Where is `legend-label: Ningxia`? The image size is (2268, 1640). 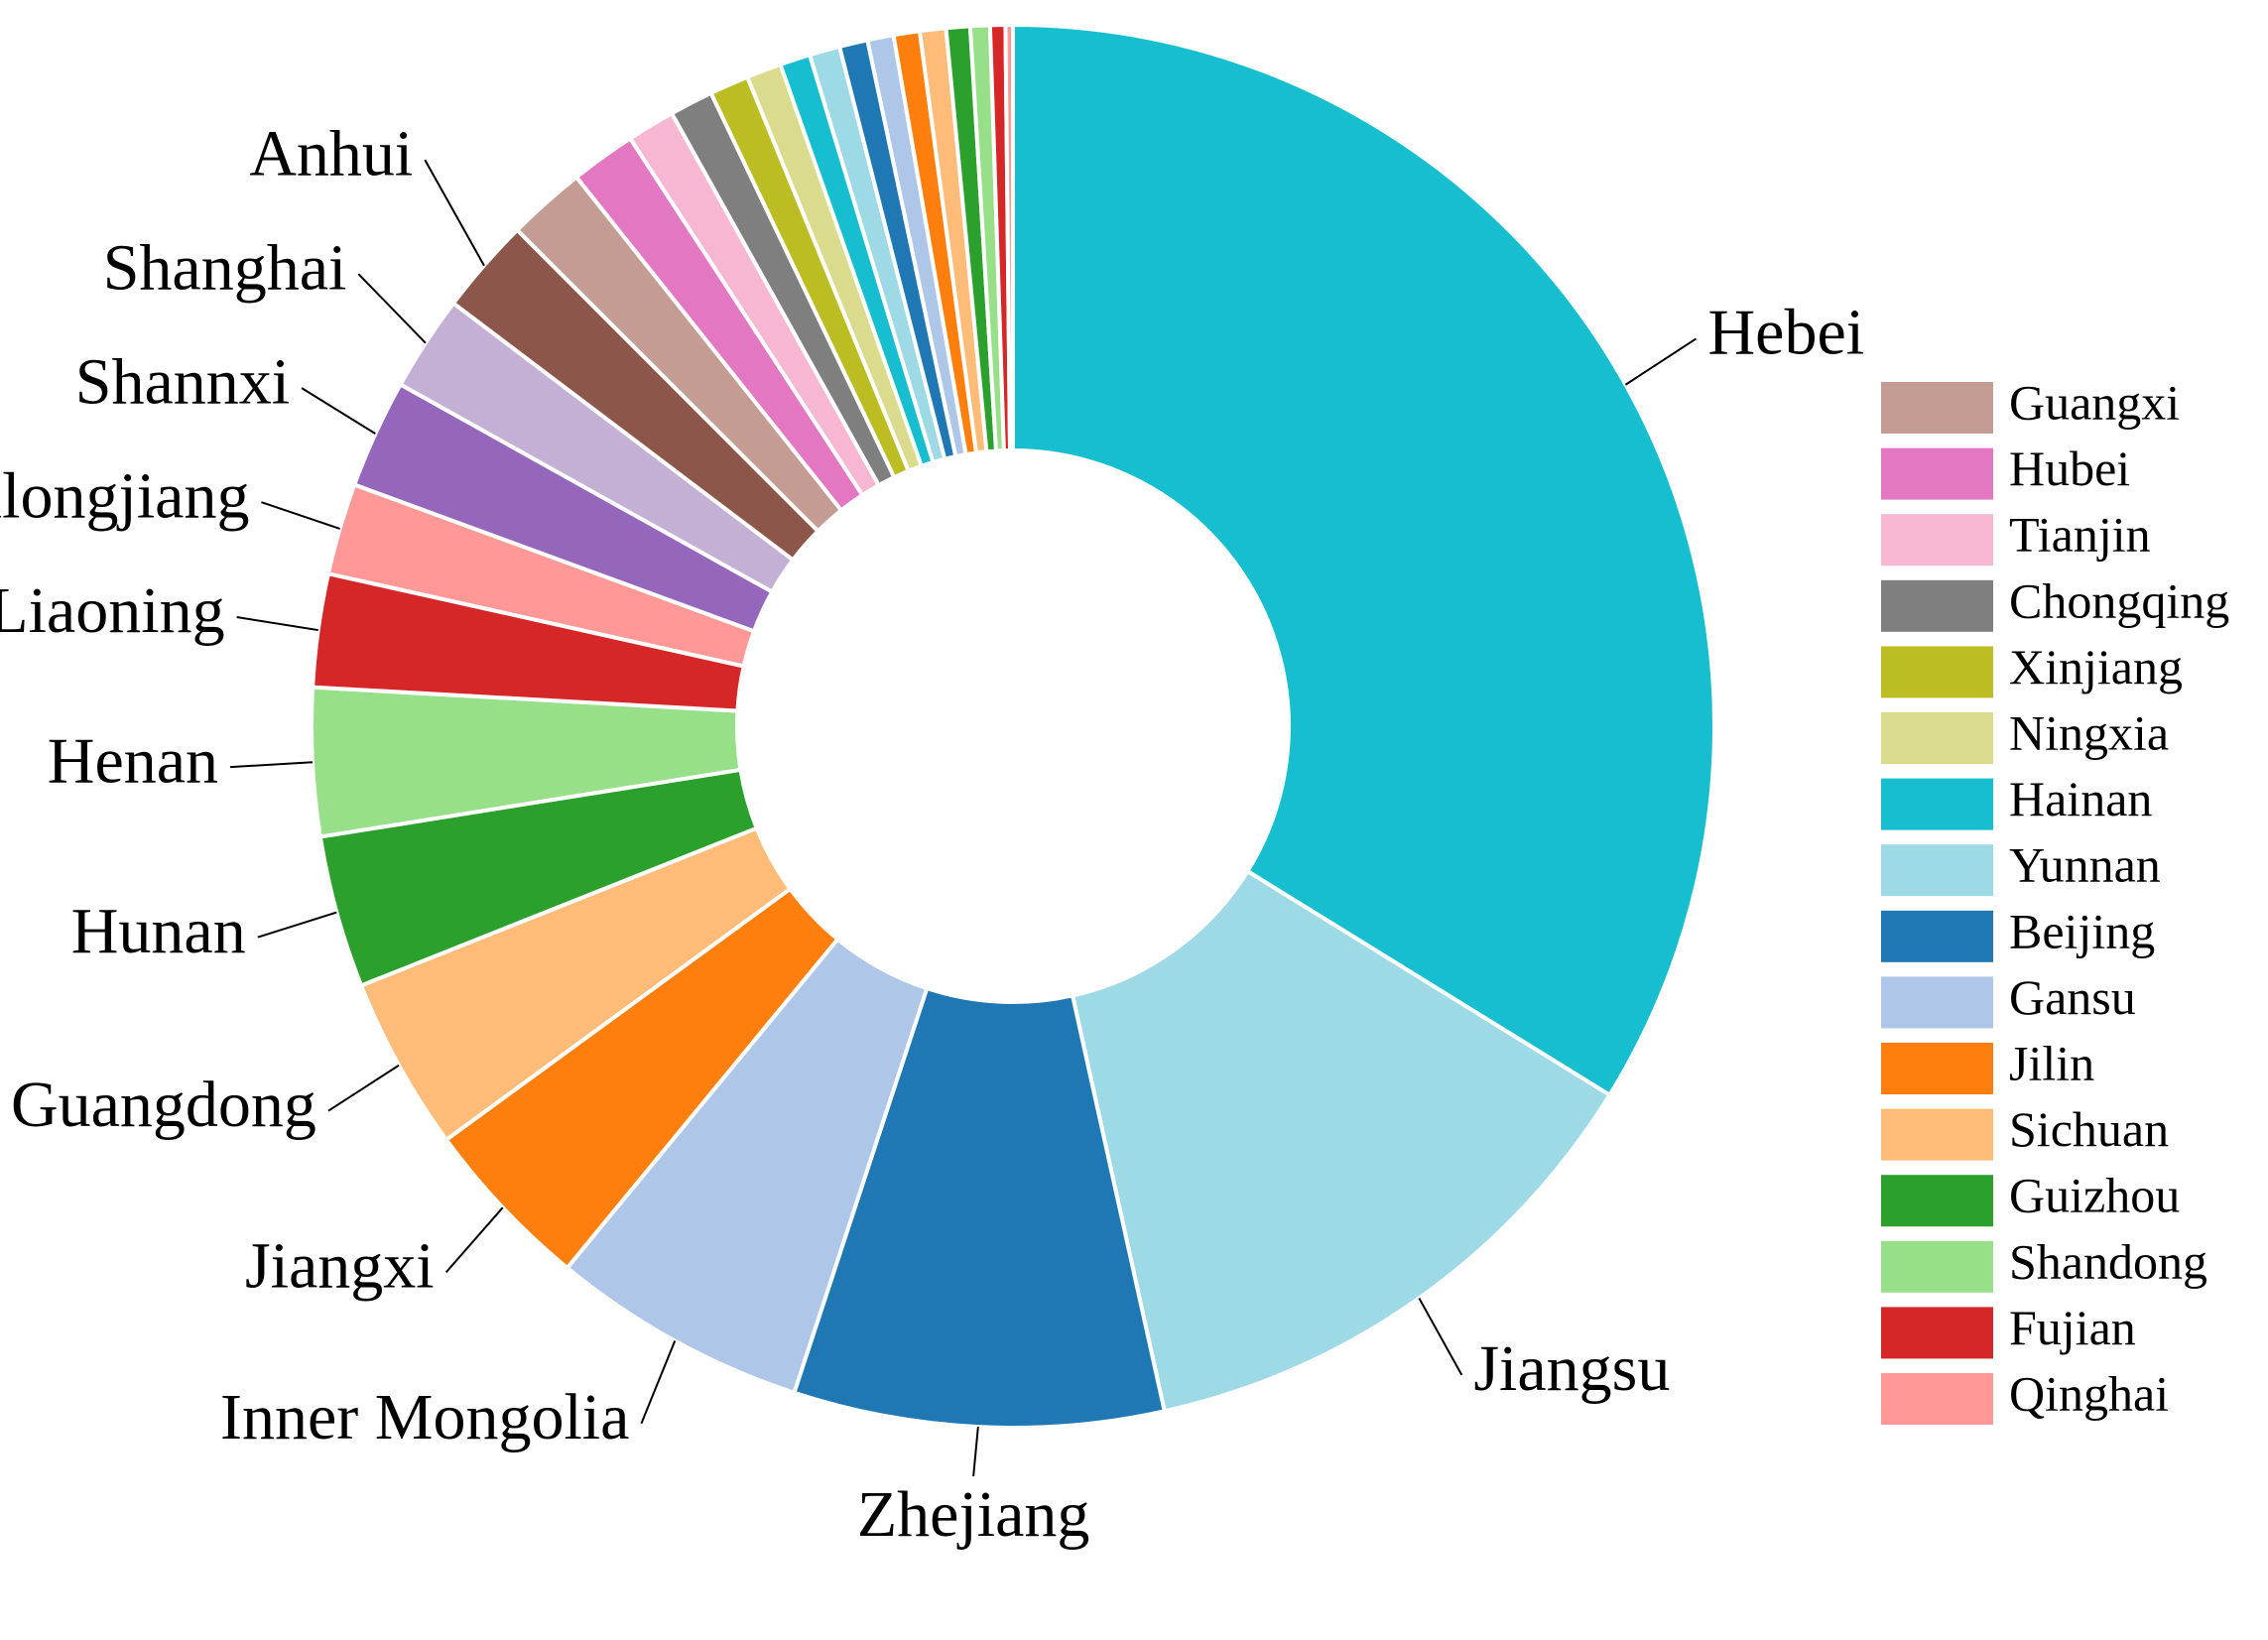
legend-label: Ningxia is located at coordinates (2089, 732).